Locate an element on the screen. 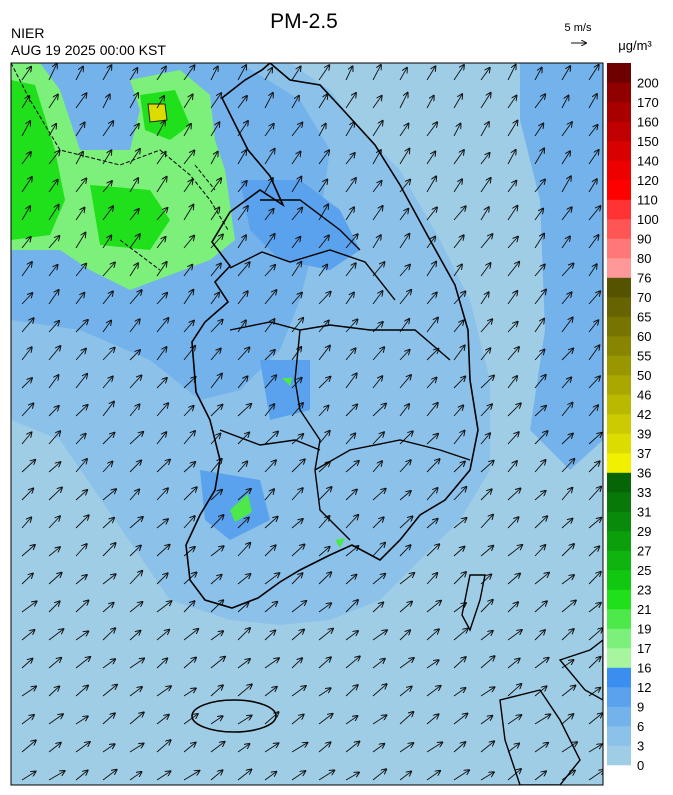 This screenshot has width=673, height=795. colorbar-label: 3 is located at coordinates (640, 746).